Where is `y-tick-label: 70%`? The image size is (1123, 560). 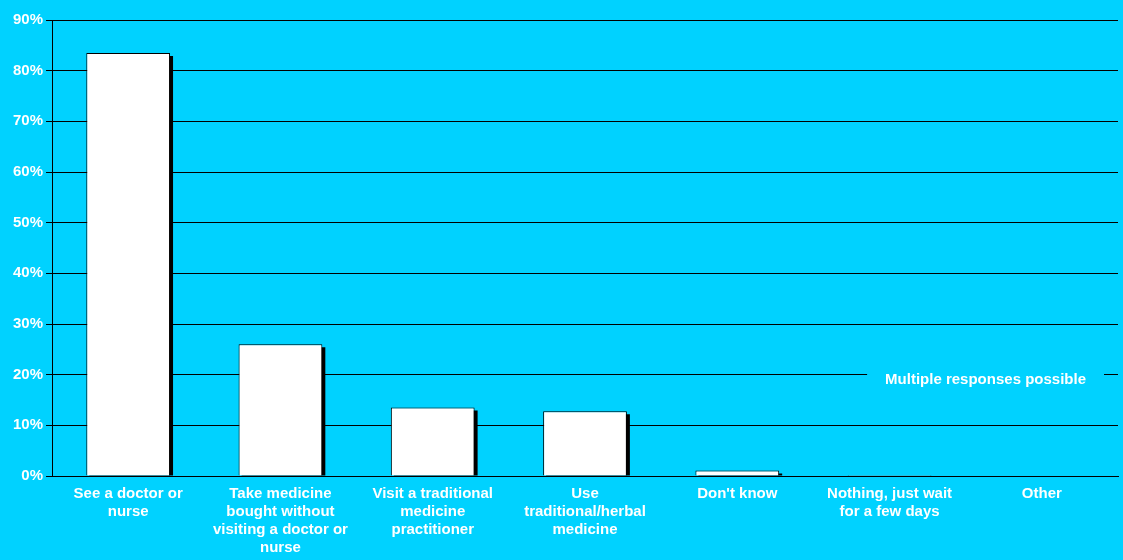 y-tick-label: 70% is located at coordinates (28, 120).